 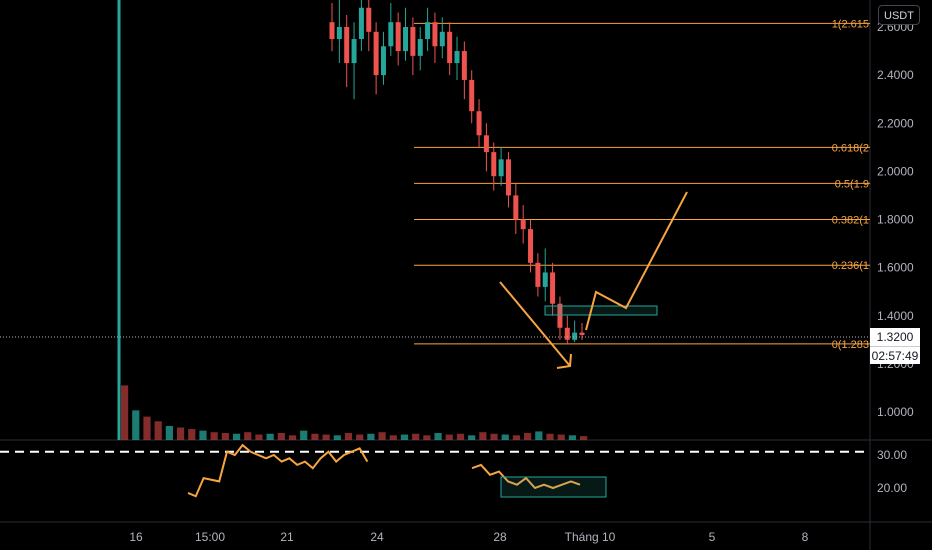 What do you see at coordinates (210, 537) in the screenshot?
I see `time-tick-label: 15:00` at bounding box center [210, 537].